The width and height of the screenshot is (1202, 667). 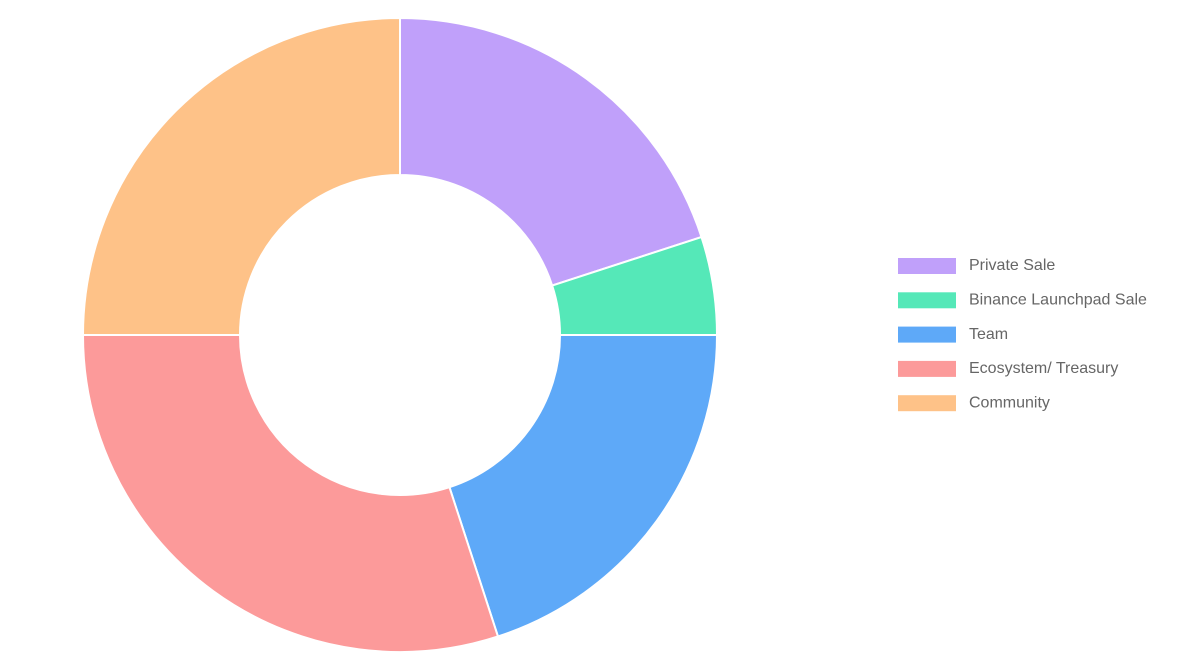 What do you see at coordinates (1043, 368) in the screenshot?
I see `legend-label: Ecosystem/ Treasury` at bounding box center [1043, 368].